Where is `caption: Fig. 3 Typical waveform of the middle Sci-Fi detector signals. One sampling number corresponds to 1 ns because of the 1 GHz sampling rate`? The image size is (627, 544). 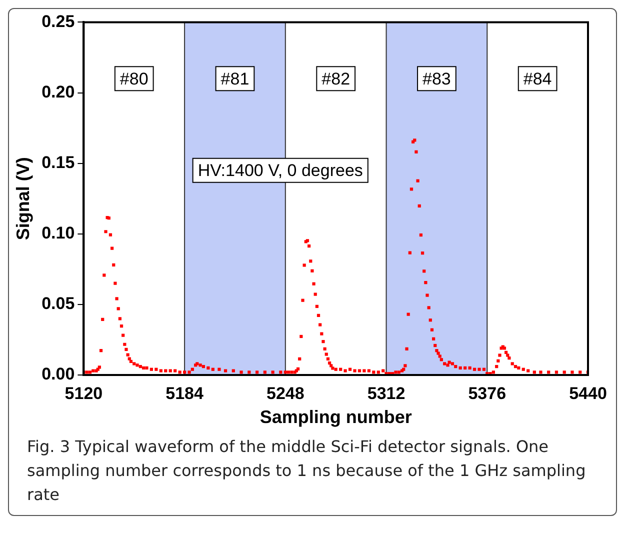 caption: Fig. 3 Typical waveform of the middle Sci-Fi detector signals. One sampling number corresponds to 1 ns because of the 1 GHz sampling rate is located at coordinates (306, 471).